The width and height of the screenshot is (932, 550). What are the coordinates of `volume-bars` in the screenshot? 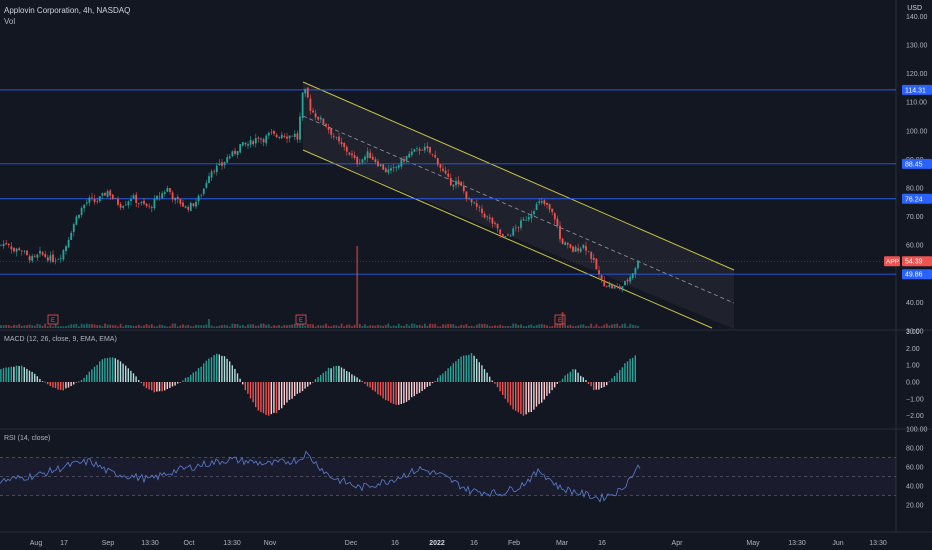 It's located at (319, 287).